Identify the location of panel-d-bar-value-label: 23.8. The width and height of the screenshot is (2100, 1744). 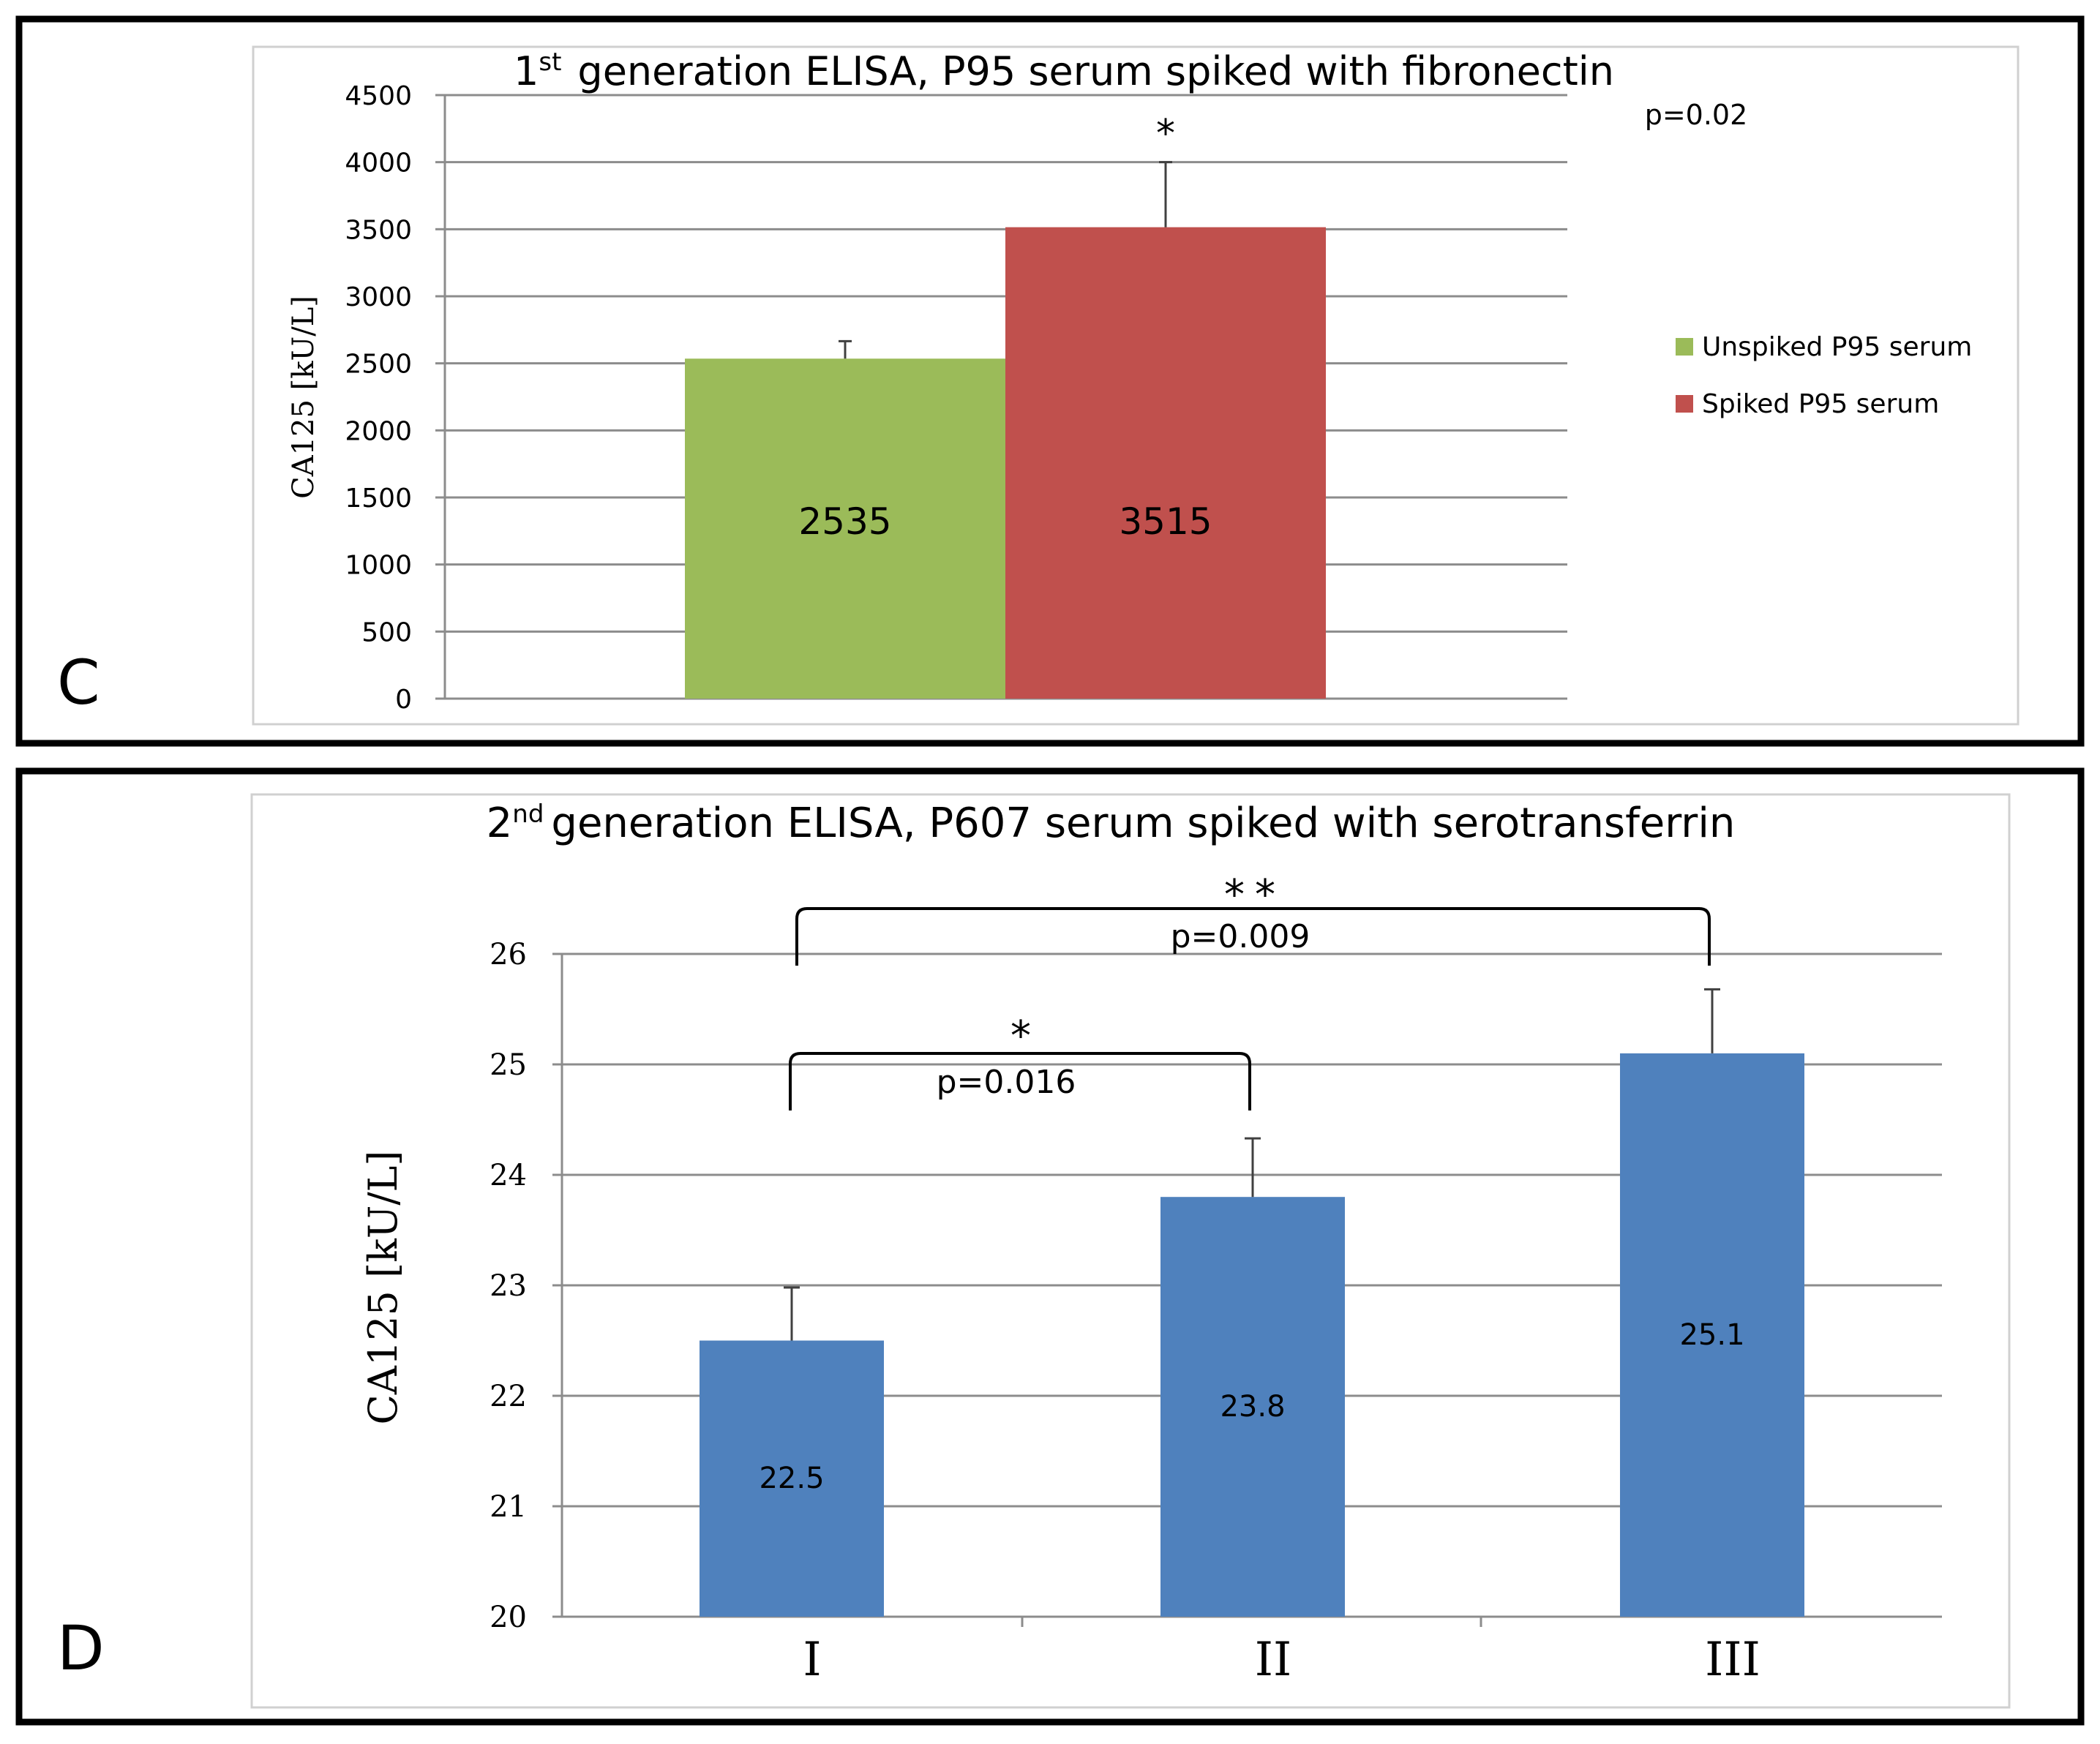
(1252, 1407).